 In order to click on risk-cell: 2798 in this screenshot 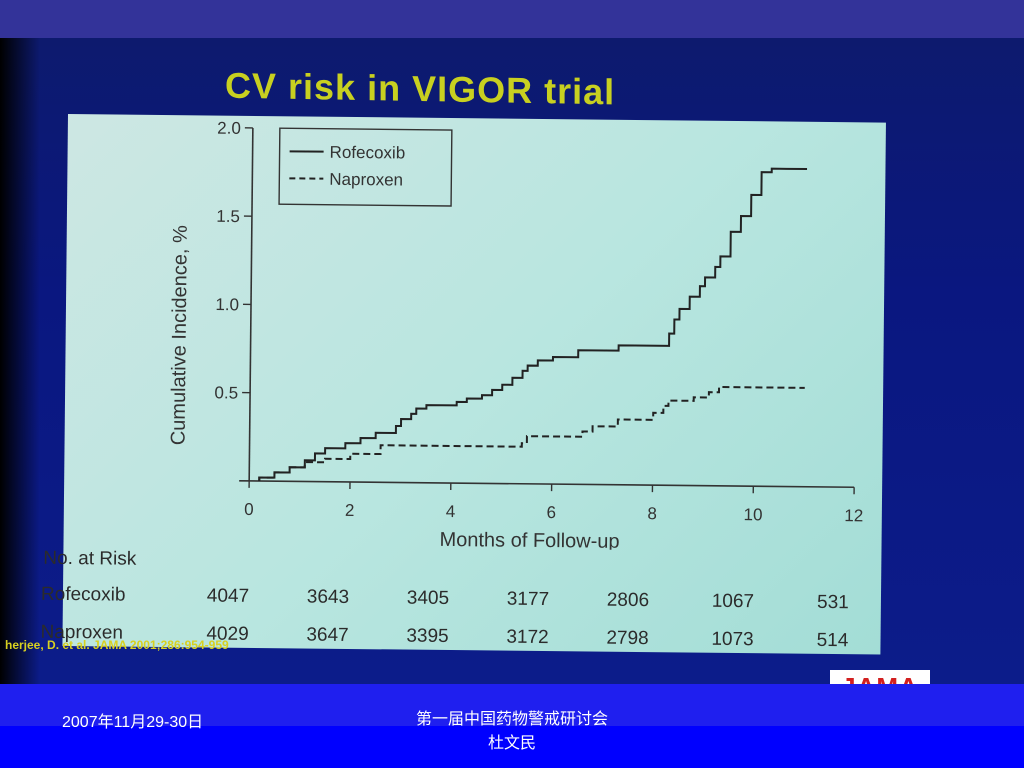, I will do `click(627, 638)`.